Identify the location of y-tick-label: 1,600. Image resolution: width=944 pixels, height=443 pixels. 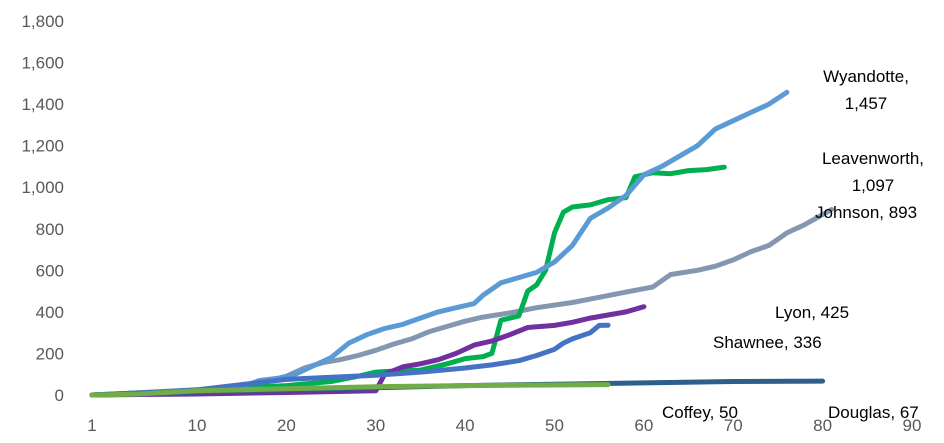
(42, 63).